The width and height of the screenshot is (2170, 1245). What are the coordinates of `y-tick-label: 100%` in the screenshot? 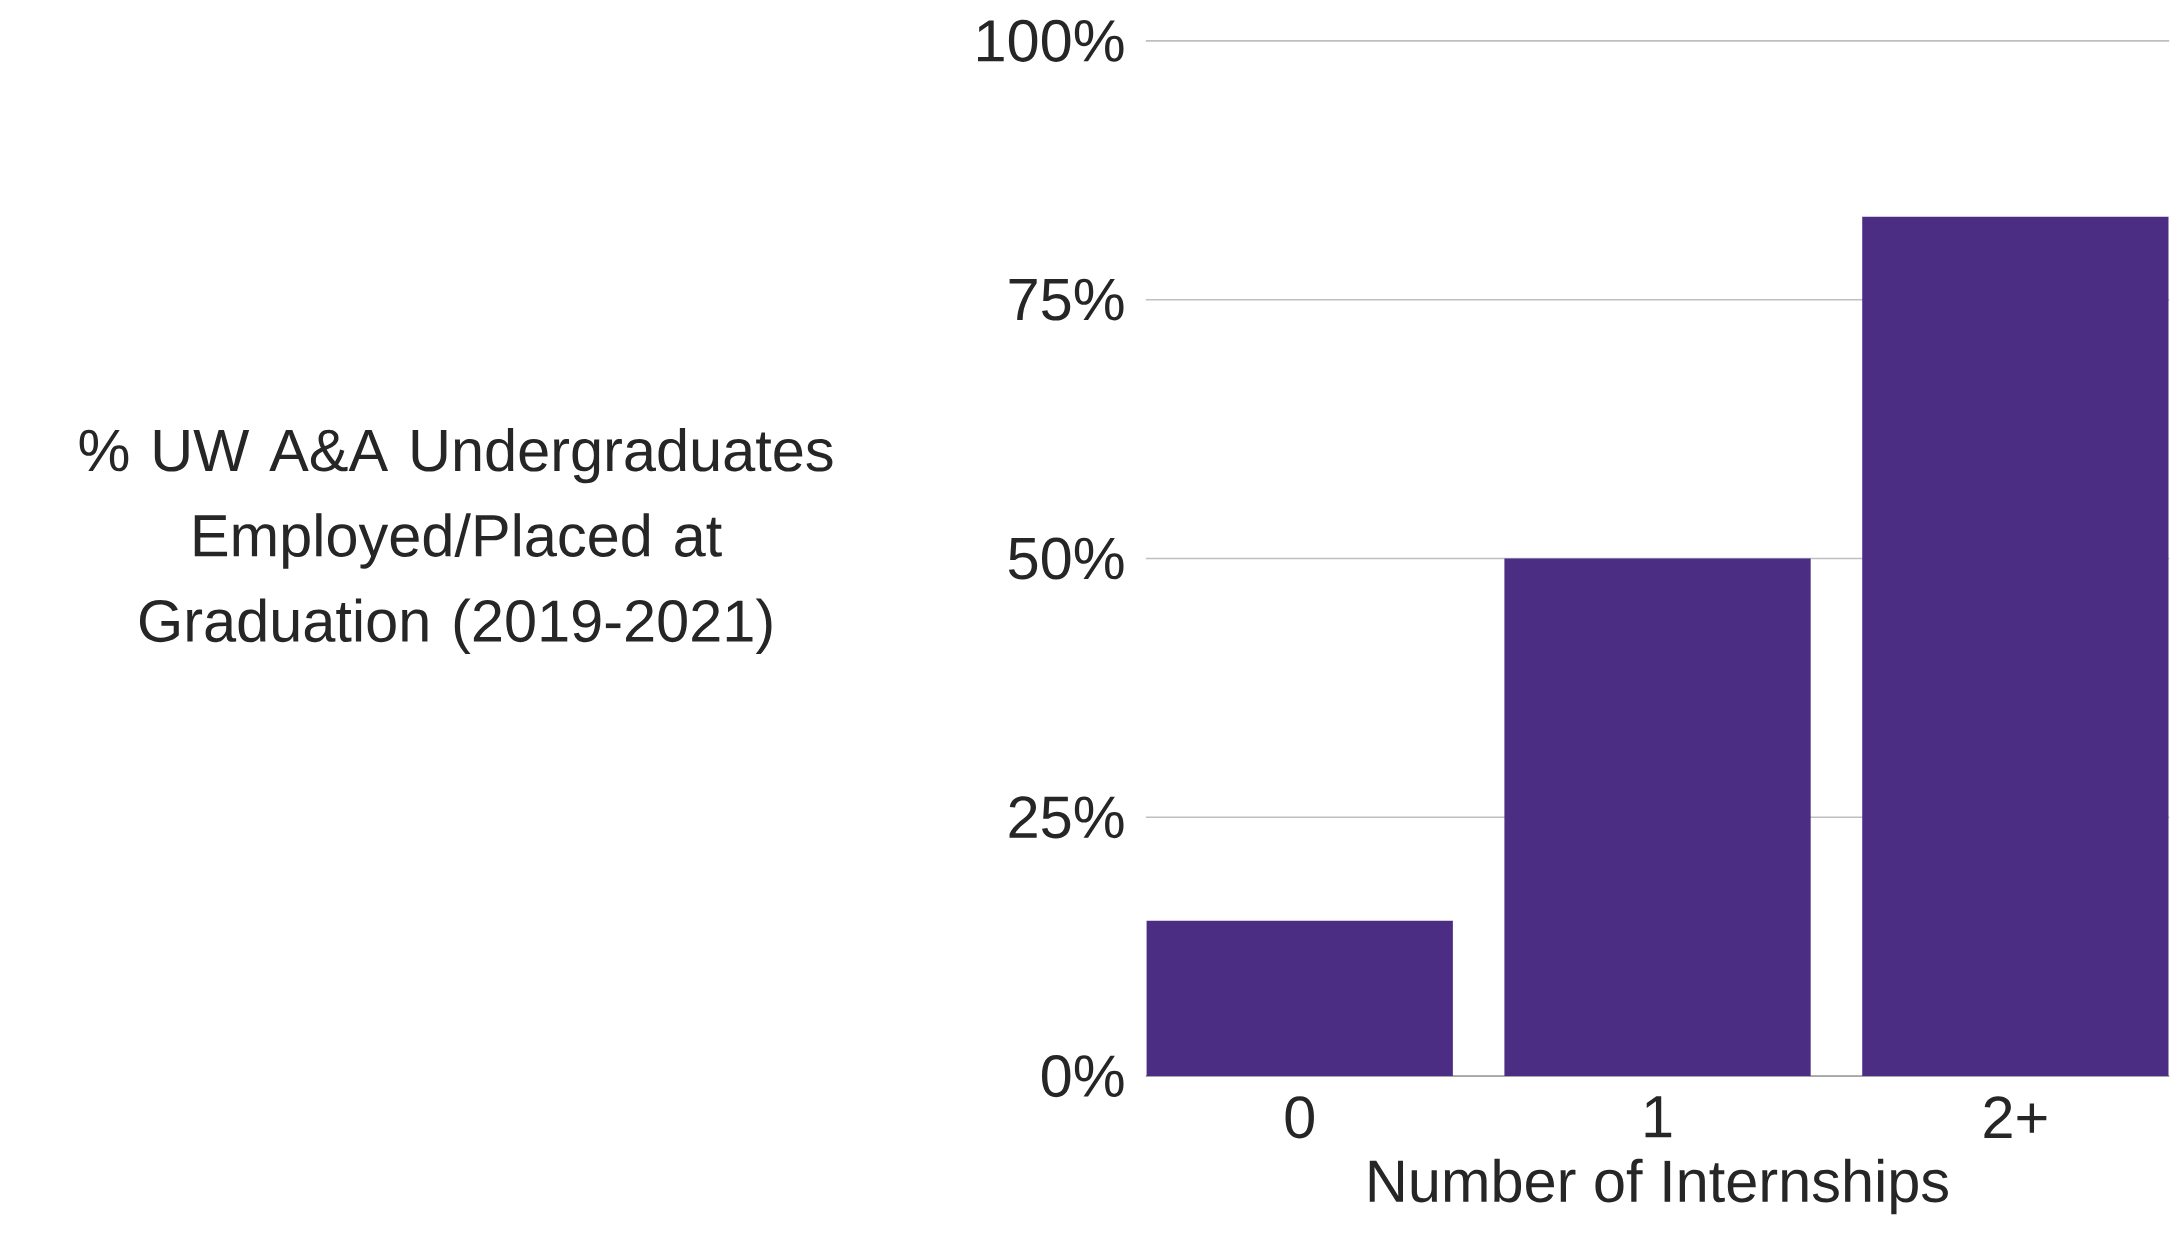 It's located at (1051, 41).